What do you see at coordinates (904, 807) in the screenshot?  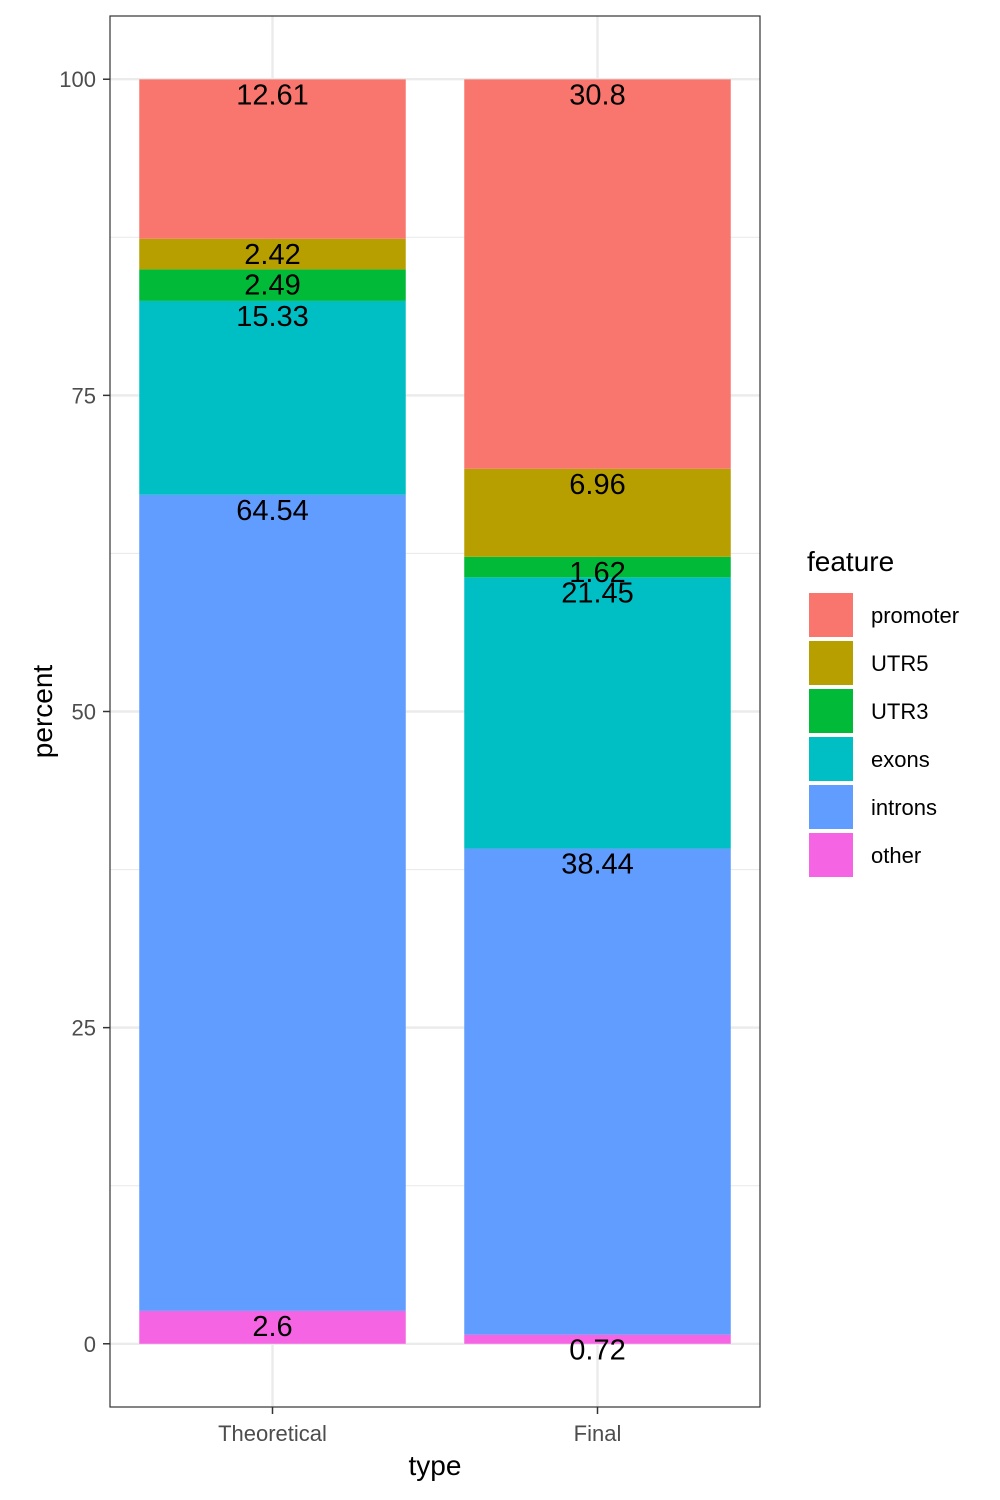 I see `legend-label-introns: introns` at bounding box center [904, 807].